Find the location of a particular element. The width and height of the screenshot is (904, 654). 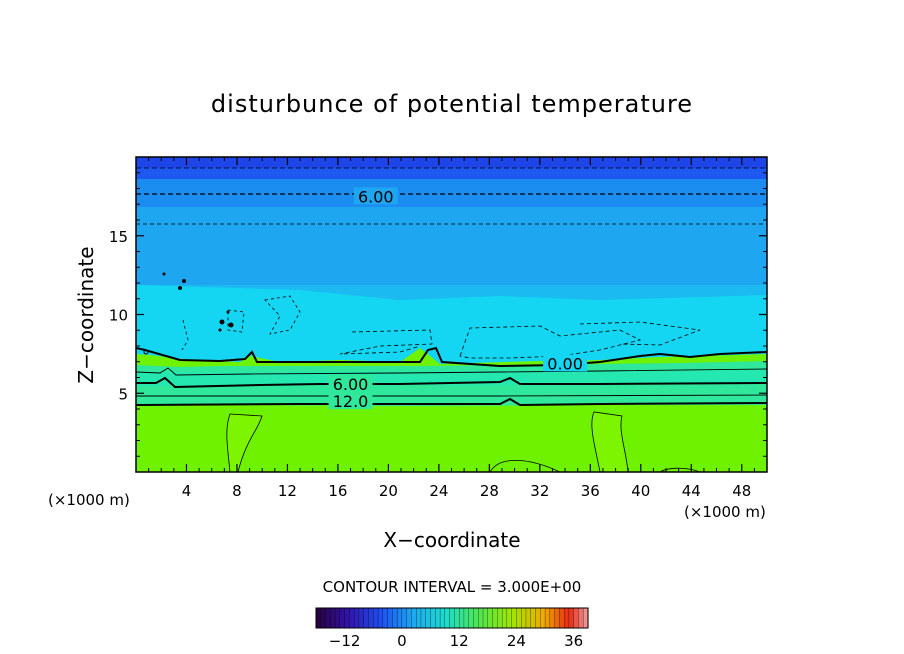

surface-dome-right is located at coordinates (680, 469).